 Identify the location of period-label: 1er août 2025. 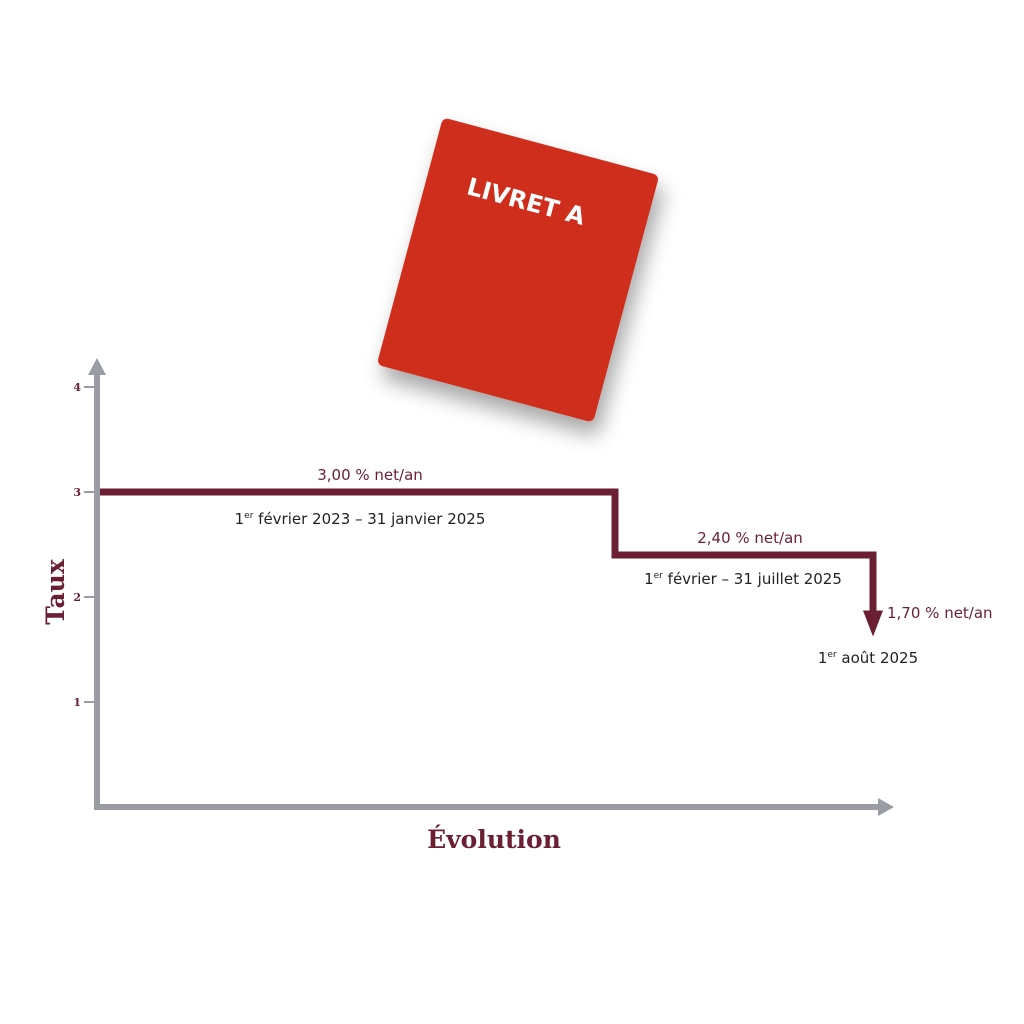
(868, 658).